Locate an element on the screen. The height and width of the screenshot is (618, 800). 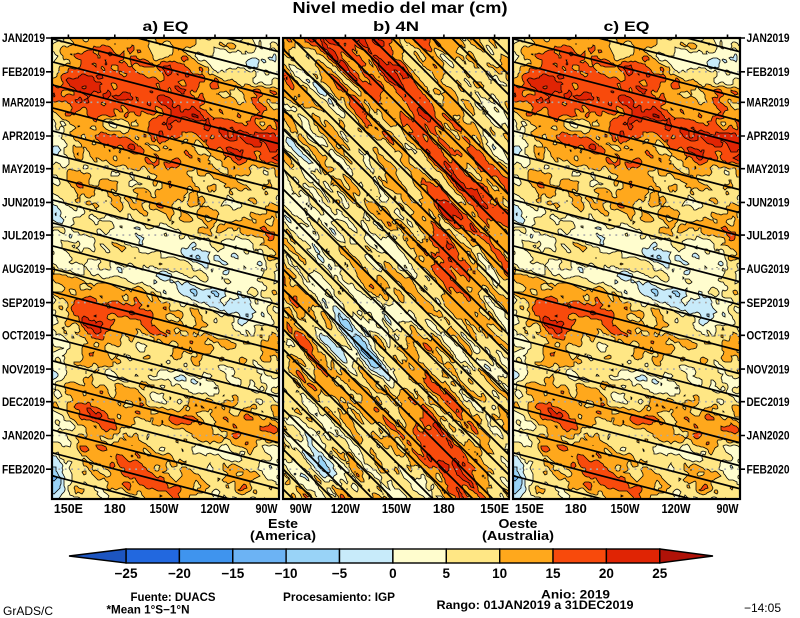
svg-text: GrADS/C is located at coordinates (28, 611).